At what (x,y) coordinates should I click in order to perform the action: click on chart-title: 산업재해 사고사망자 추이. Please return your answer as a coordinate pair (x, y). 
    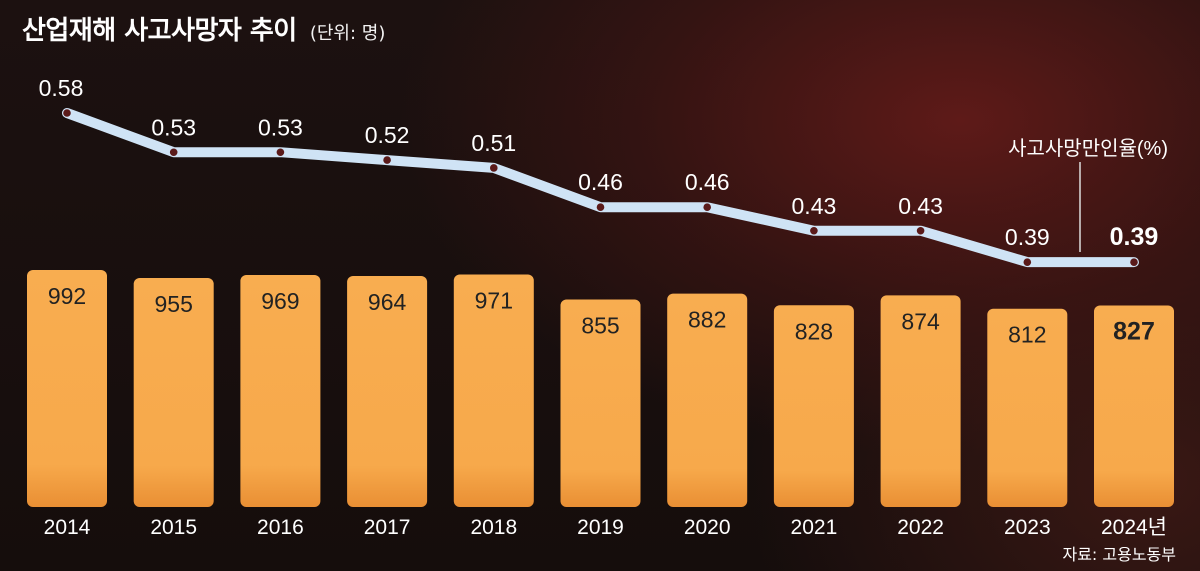
    Looking at the image, I should click on (159, 31).